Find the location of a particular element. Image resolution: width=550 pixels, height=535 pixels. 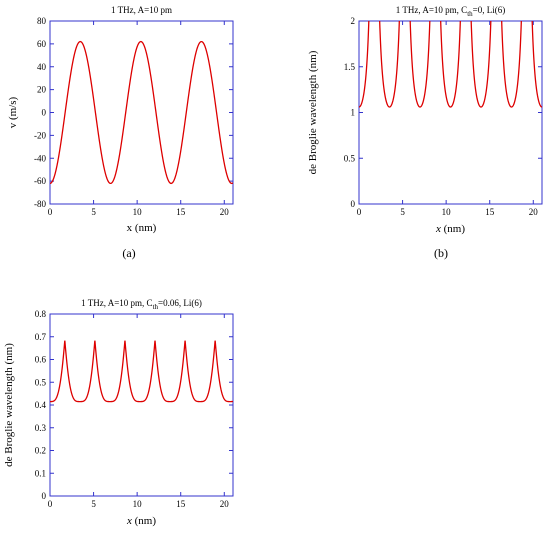

y-tick-label: -20 is located at coordinates (40, 135).